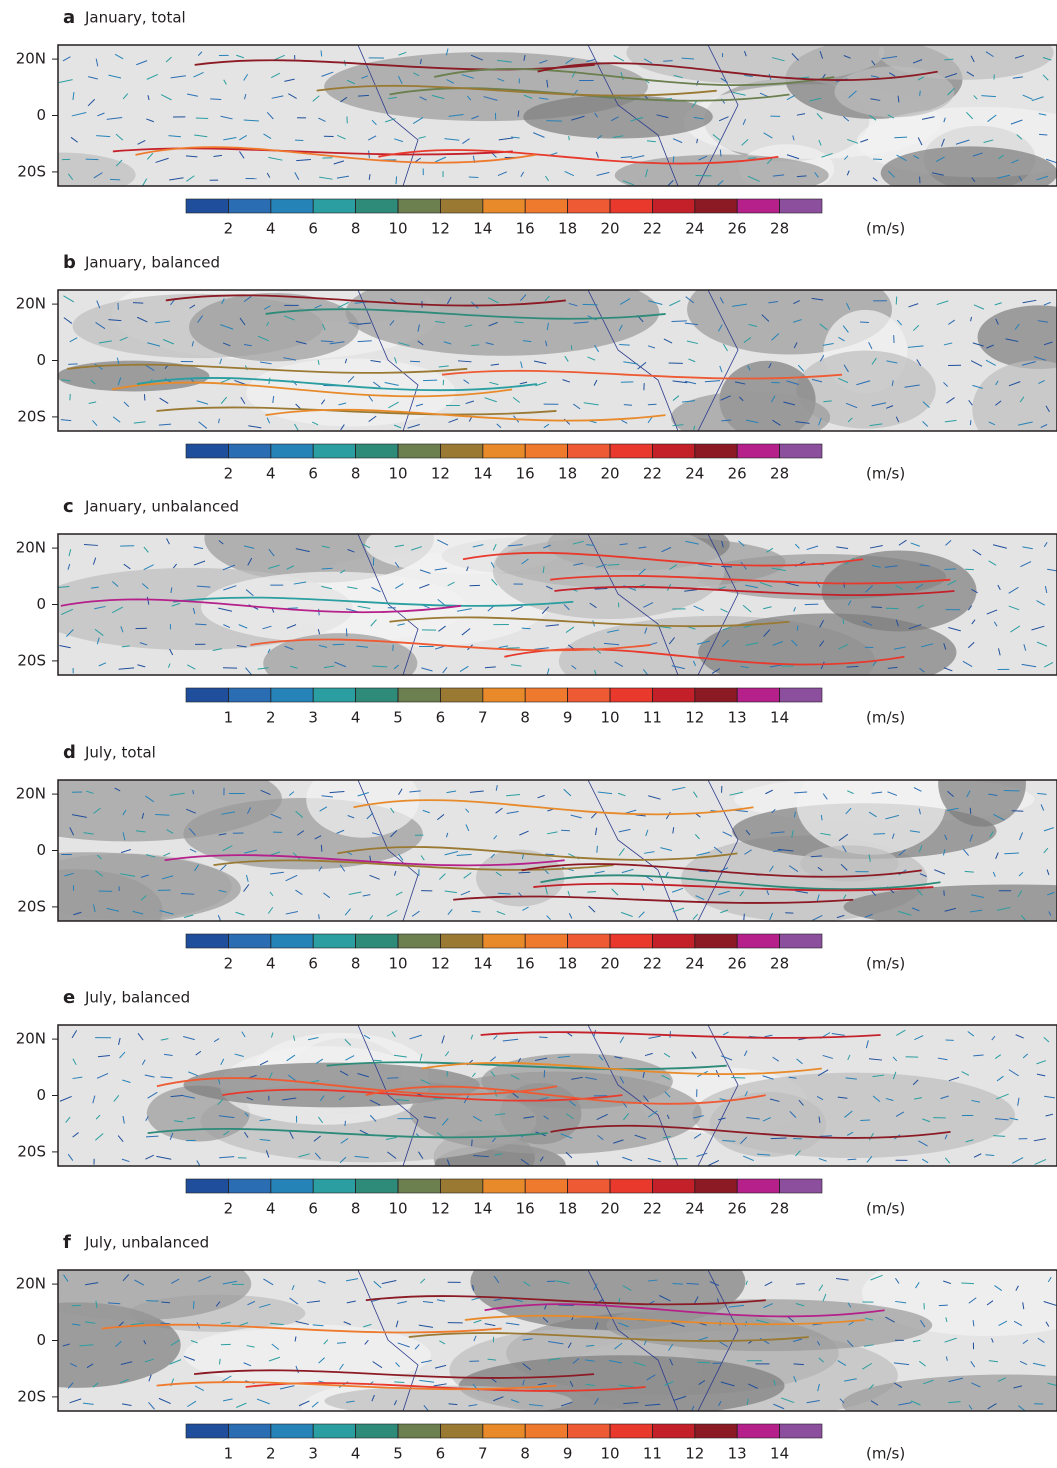 The height and width of the screenshot is (1468, 1057). Describe the element at coordinates (271, 1209) in the screenshot. I see `colorbar-tick-label: 4` at that location.